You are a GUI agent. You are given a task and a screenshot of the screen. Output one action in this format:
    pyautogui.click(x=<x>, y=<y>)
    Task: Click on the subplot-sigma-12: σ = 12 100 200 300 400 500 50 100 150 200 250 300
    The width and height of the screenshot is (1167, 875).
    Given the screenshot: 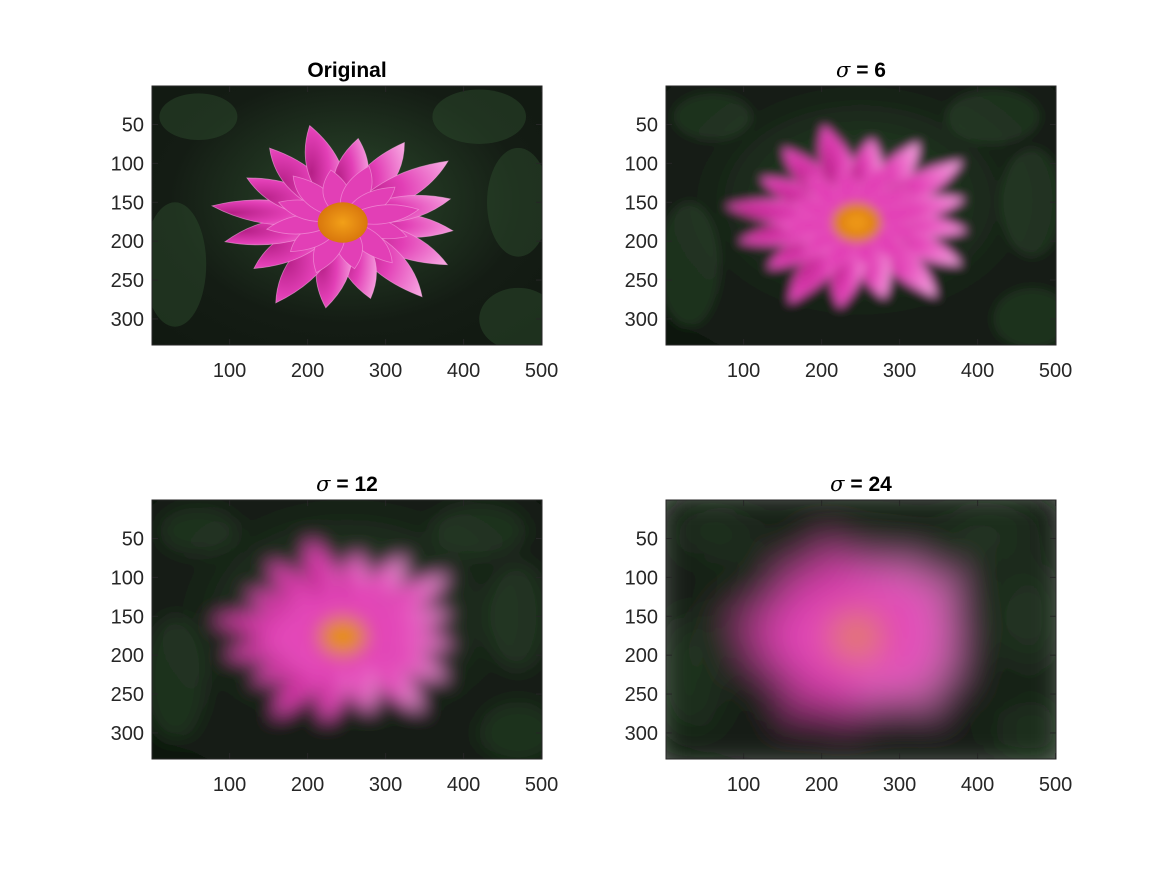 What is the action you would take?
    pyautogui.click(x=335, y=634)
    